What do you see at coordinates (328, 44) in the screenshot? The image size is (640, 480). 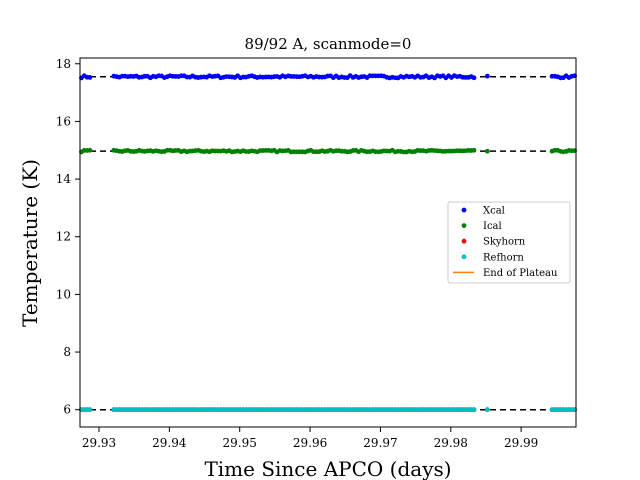 I see `chart-title: 89/92 A, scanmode=0` at bounding box center [328, 44].